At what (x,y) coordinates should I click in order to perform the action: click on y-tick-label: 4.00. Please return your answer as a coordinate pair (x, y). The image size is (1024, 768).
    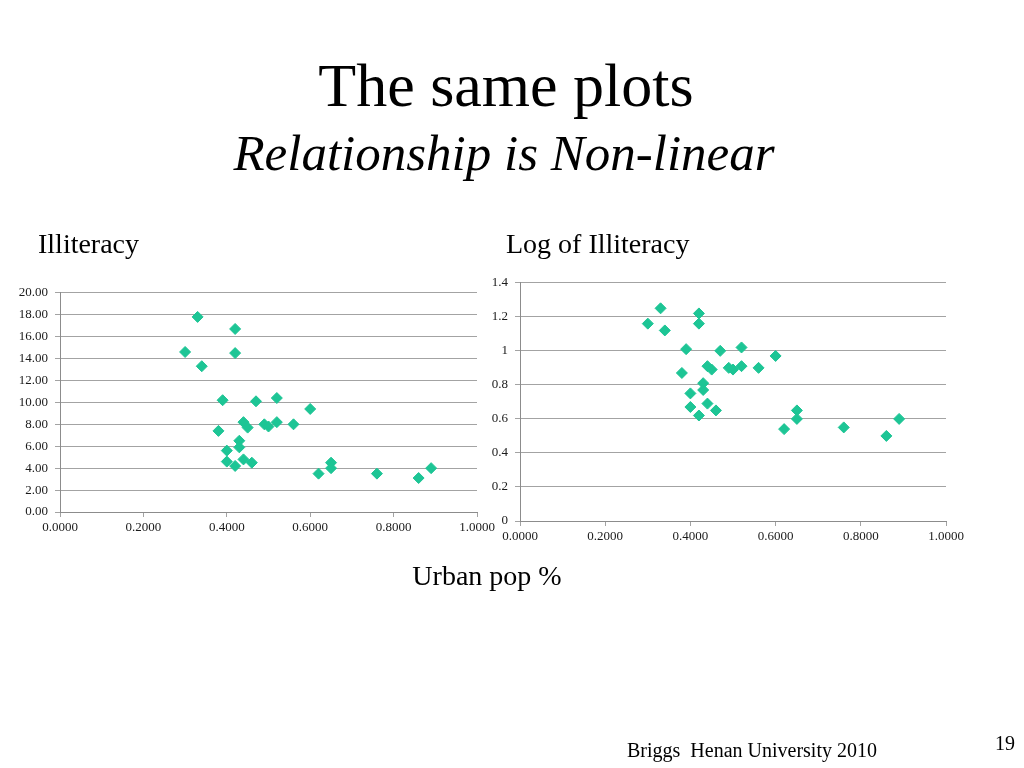
    Looking at the image, I should click on (36, 467).